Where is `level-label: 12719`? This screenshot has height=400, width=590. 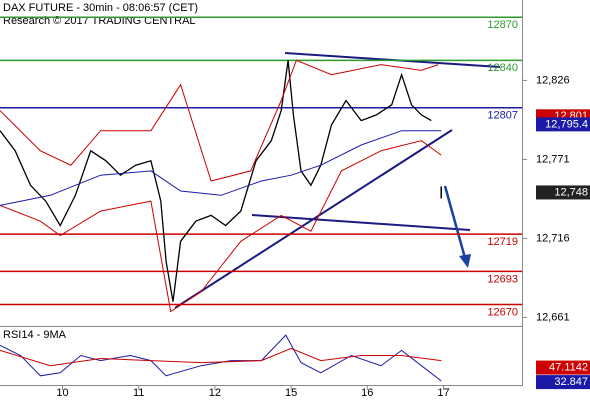 level-label: 12719 is located at coordinates (502, 242).